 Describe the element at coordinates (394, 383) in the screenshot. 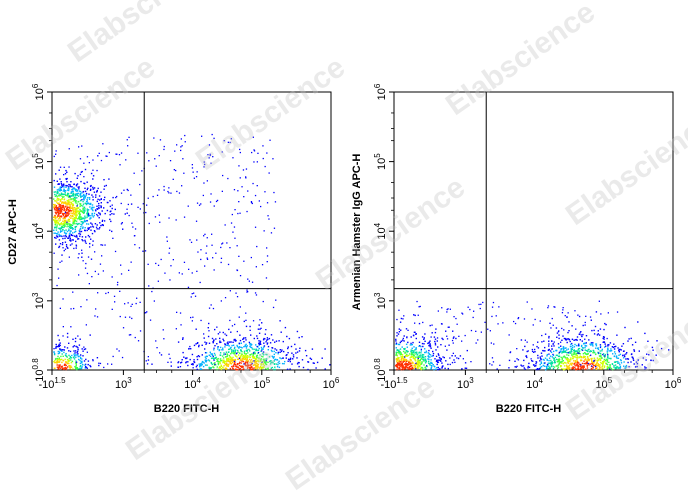

I see `x-tick-label: -101.5` at that location.